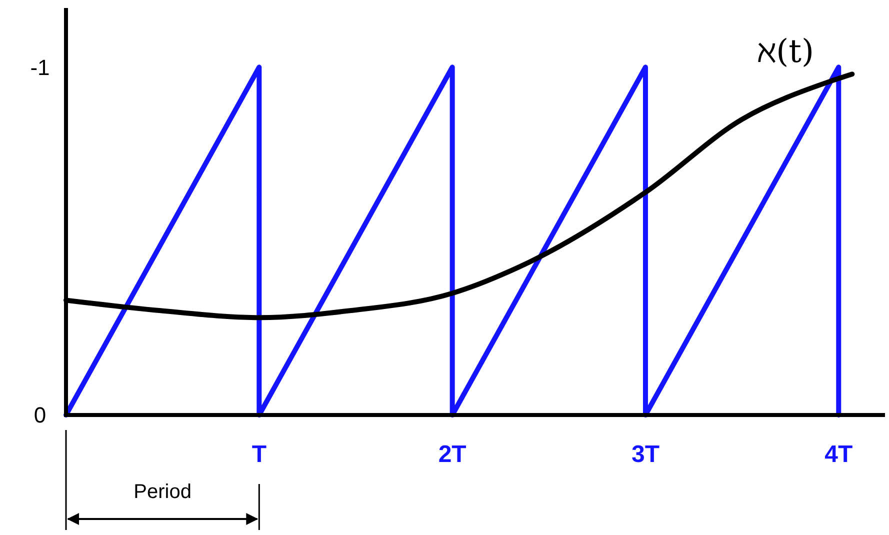 Image resolution: width=889 pixels, height=535 pixels. What do you see at coordinates (785, 51) in the screenshot?
I see `series-label: ℵ(t)` at bounding box center [785, 51].